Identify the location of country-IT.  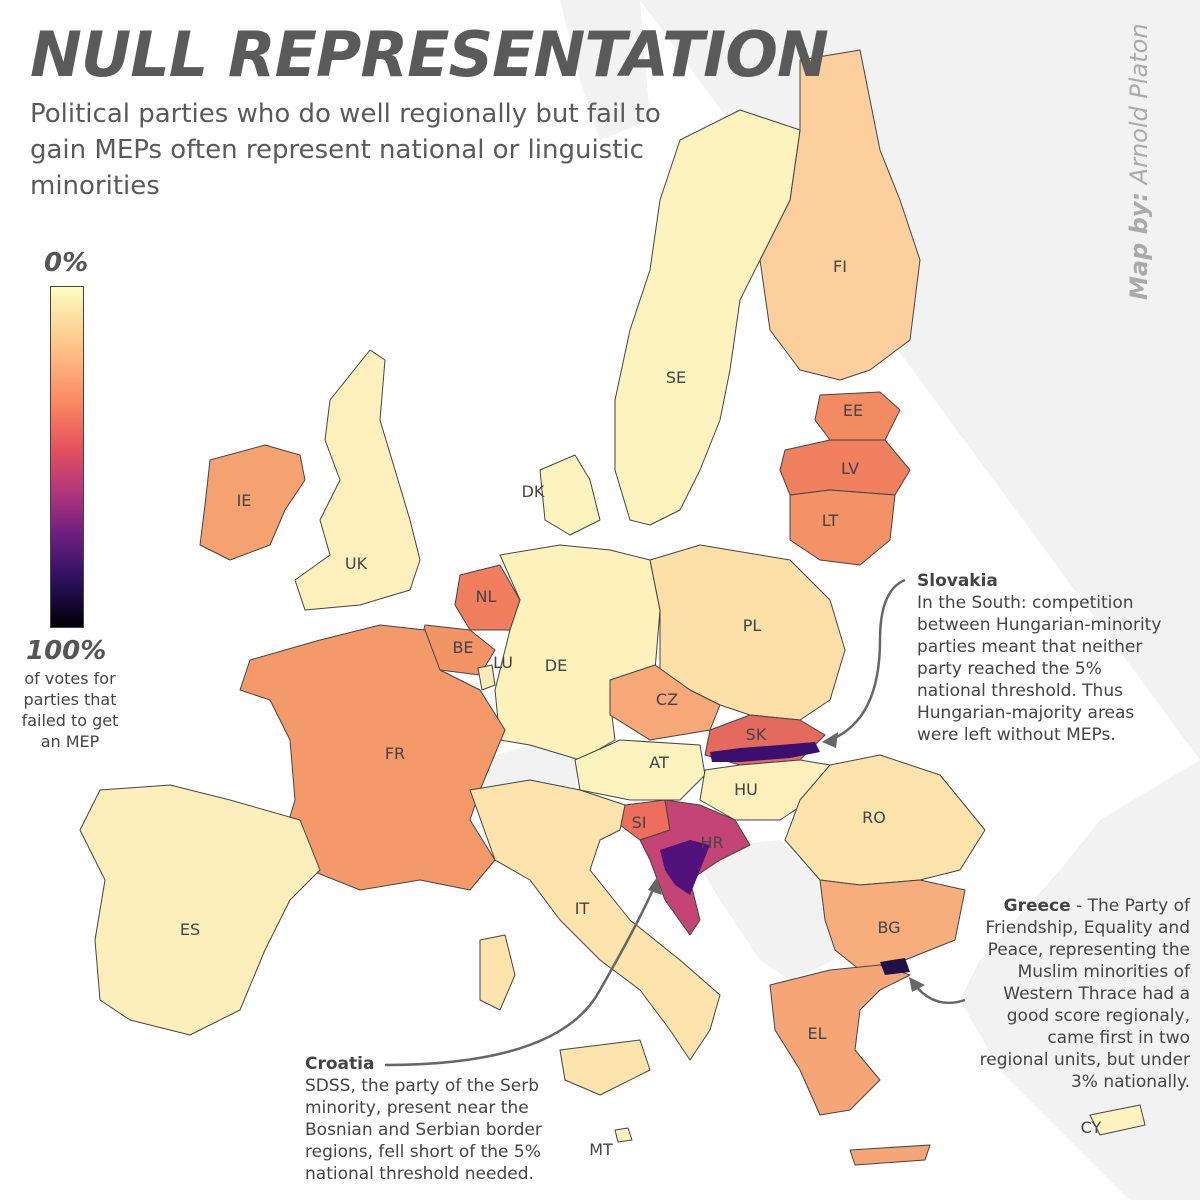
(595, 920).